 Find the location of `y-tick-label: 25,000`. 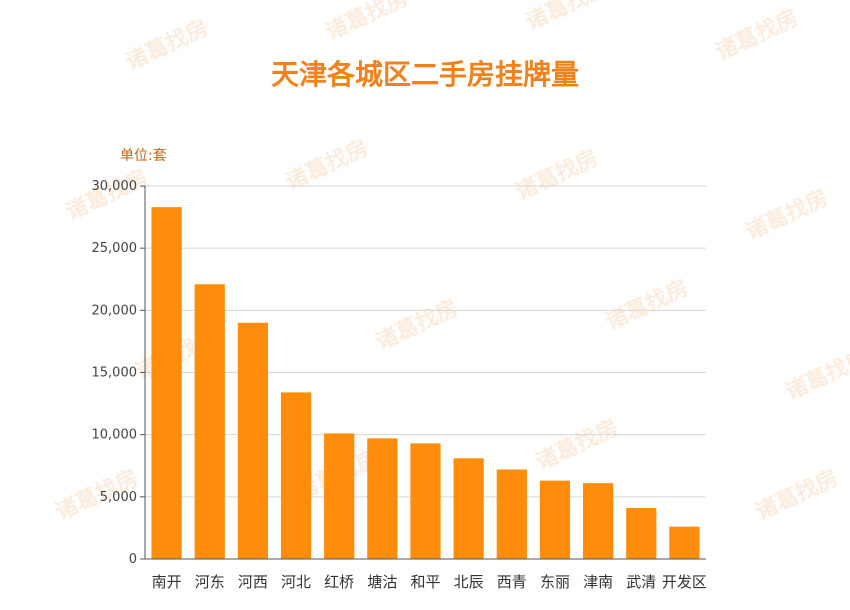

y-tick-label: 25,000 is located at coordinates (115, 248).